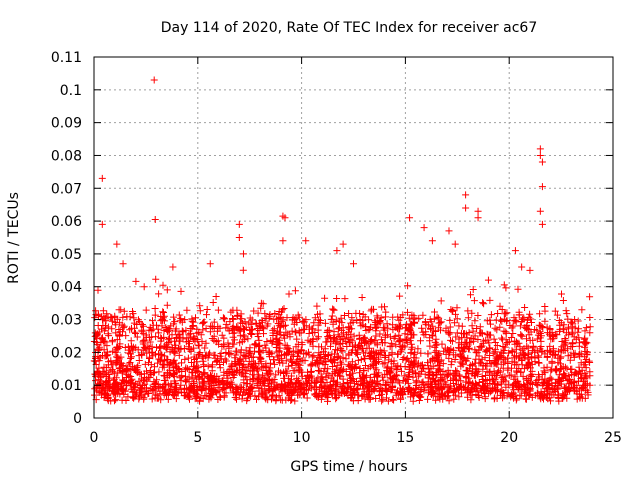 This screenshot has height=480, width=640. I want to click on y-tick-label: 0.11, so click(66, 58).